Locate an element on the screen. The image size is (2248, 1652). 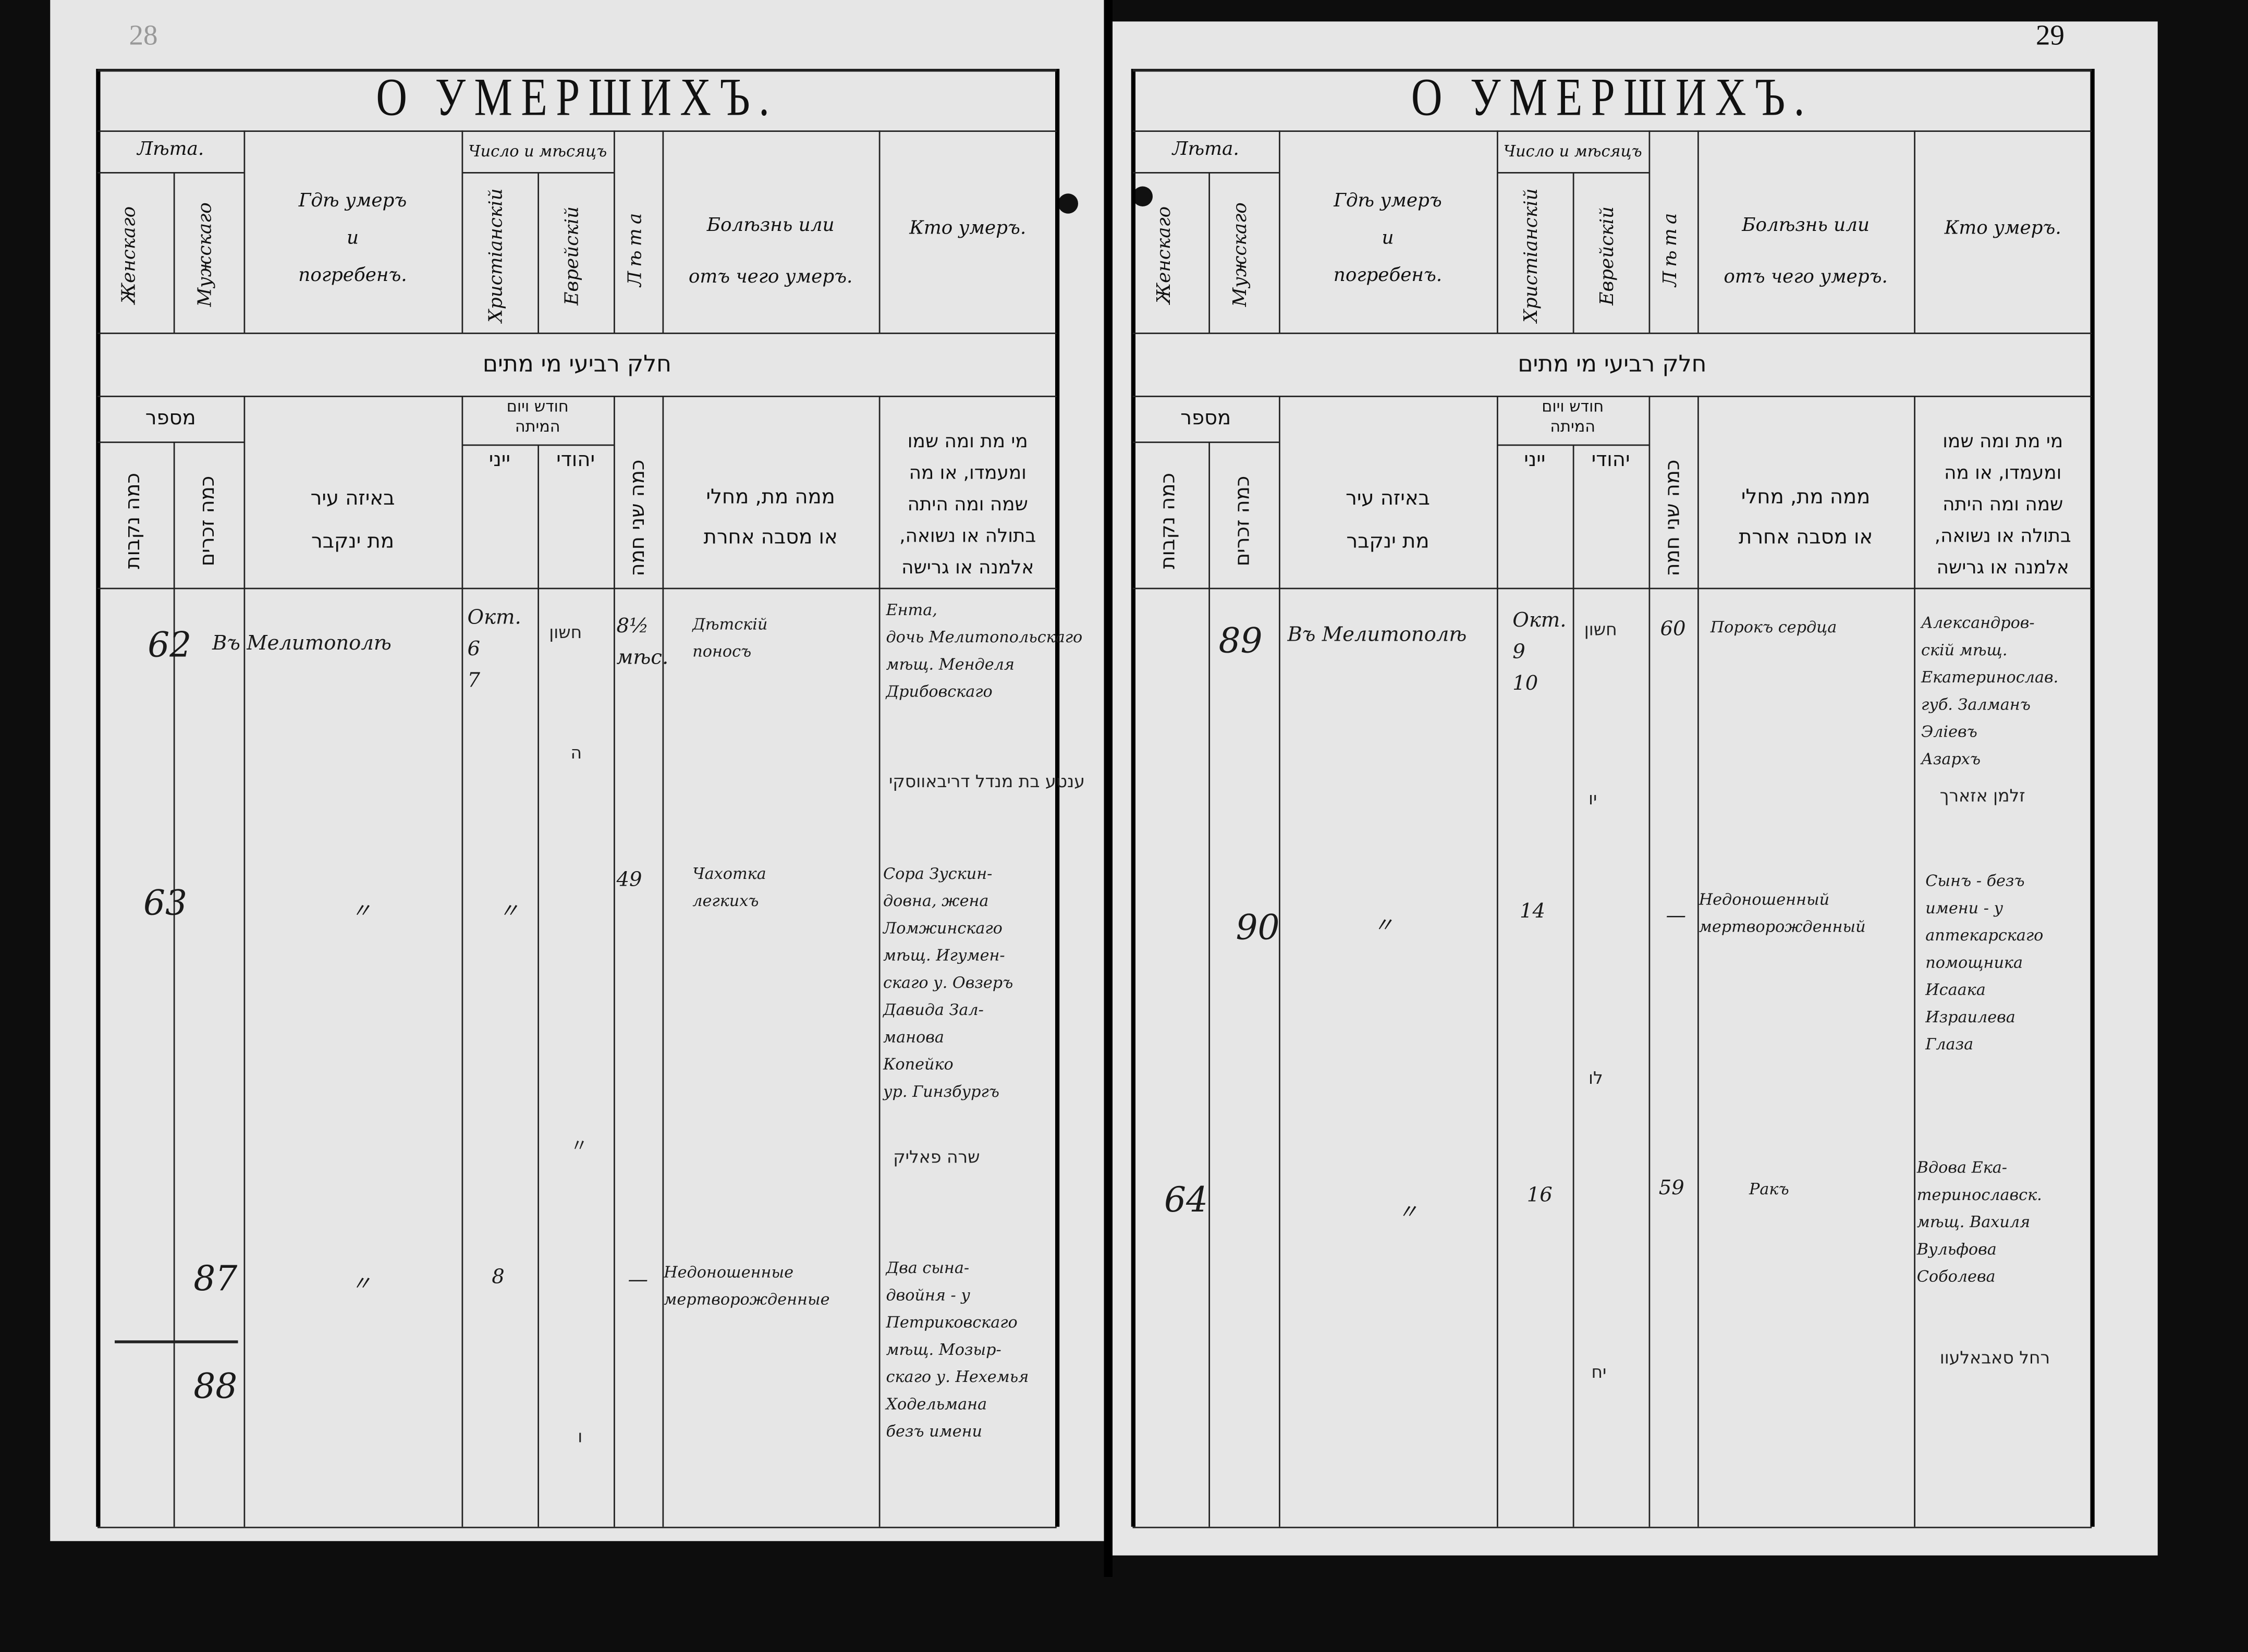
header-female: Женскаго is located at coordinates (130, 255).